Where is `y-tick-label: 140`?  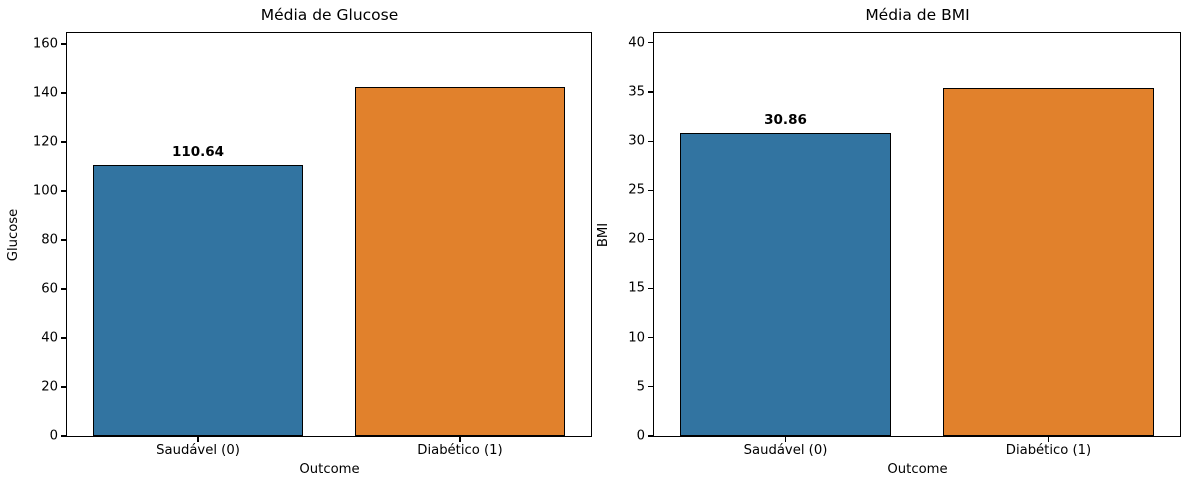
y-tick-label: 140 is located at coordinates (45, 93).